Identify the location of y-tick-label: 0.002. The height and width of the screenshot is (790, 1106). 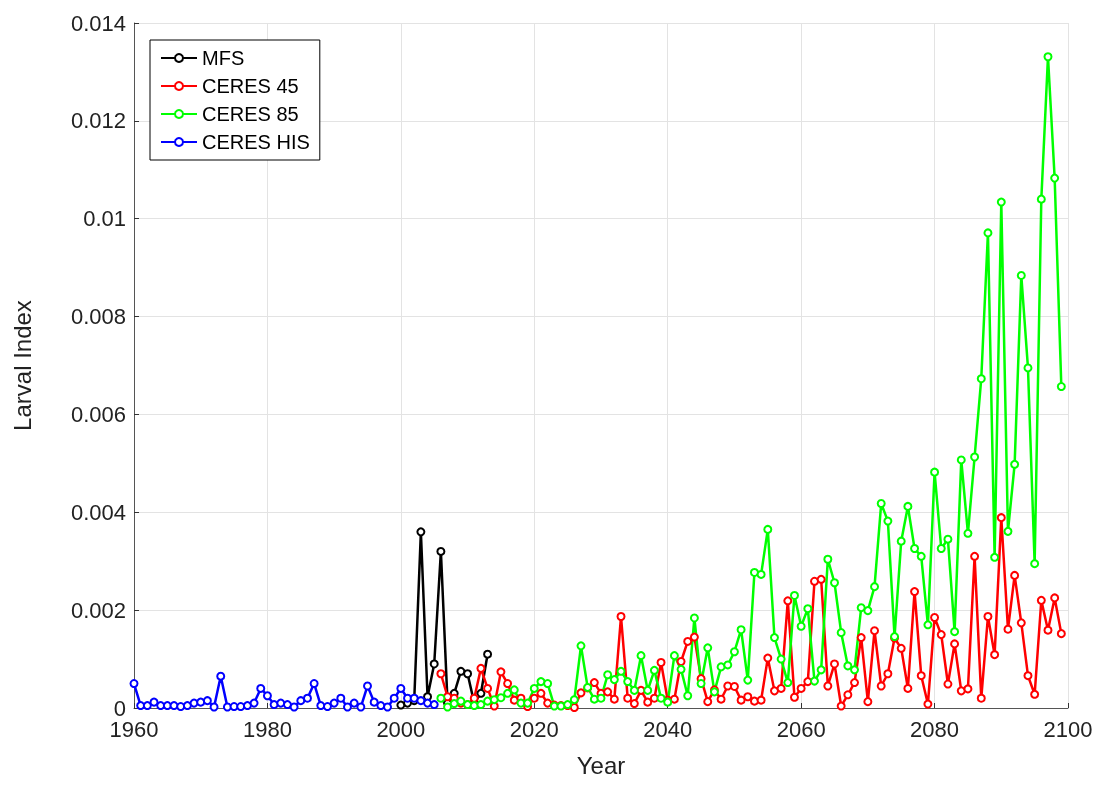
(98, 610).